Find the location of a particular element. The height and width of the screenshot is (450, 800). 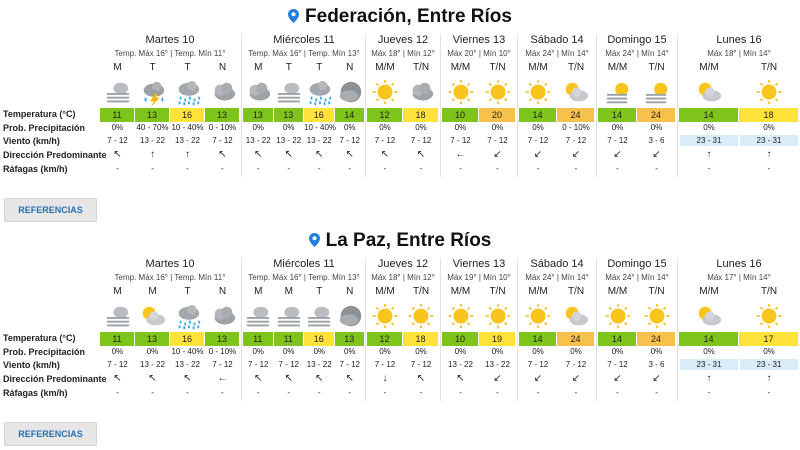

temperature-cell: 18 is located at coordinates (768, 115).